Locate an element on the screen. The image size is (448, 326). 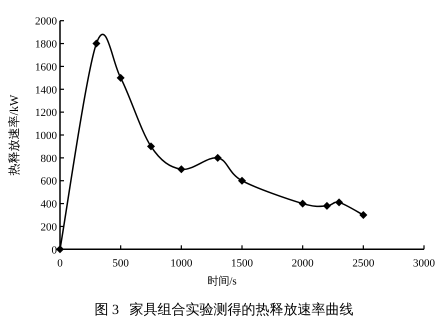
y-axis-title: 热释放速率/kW is located at coordinates (14, 135).